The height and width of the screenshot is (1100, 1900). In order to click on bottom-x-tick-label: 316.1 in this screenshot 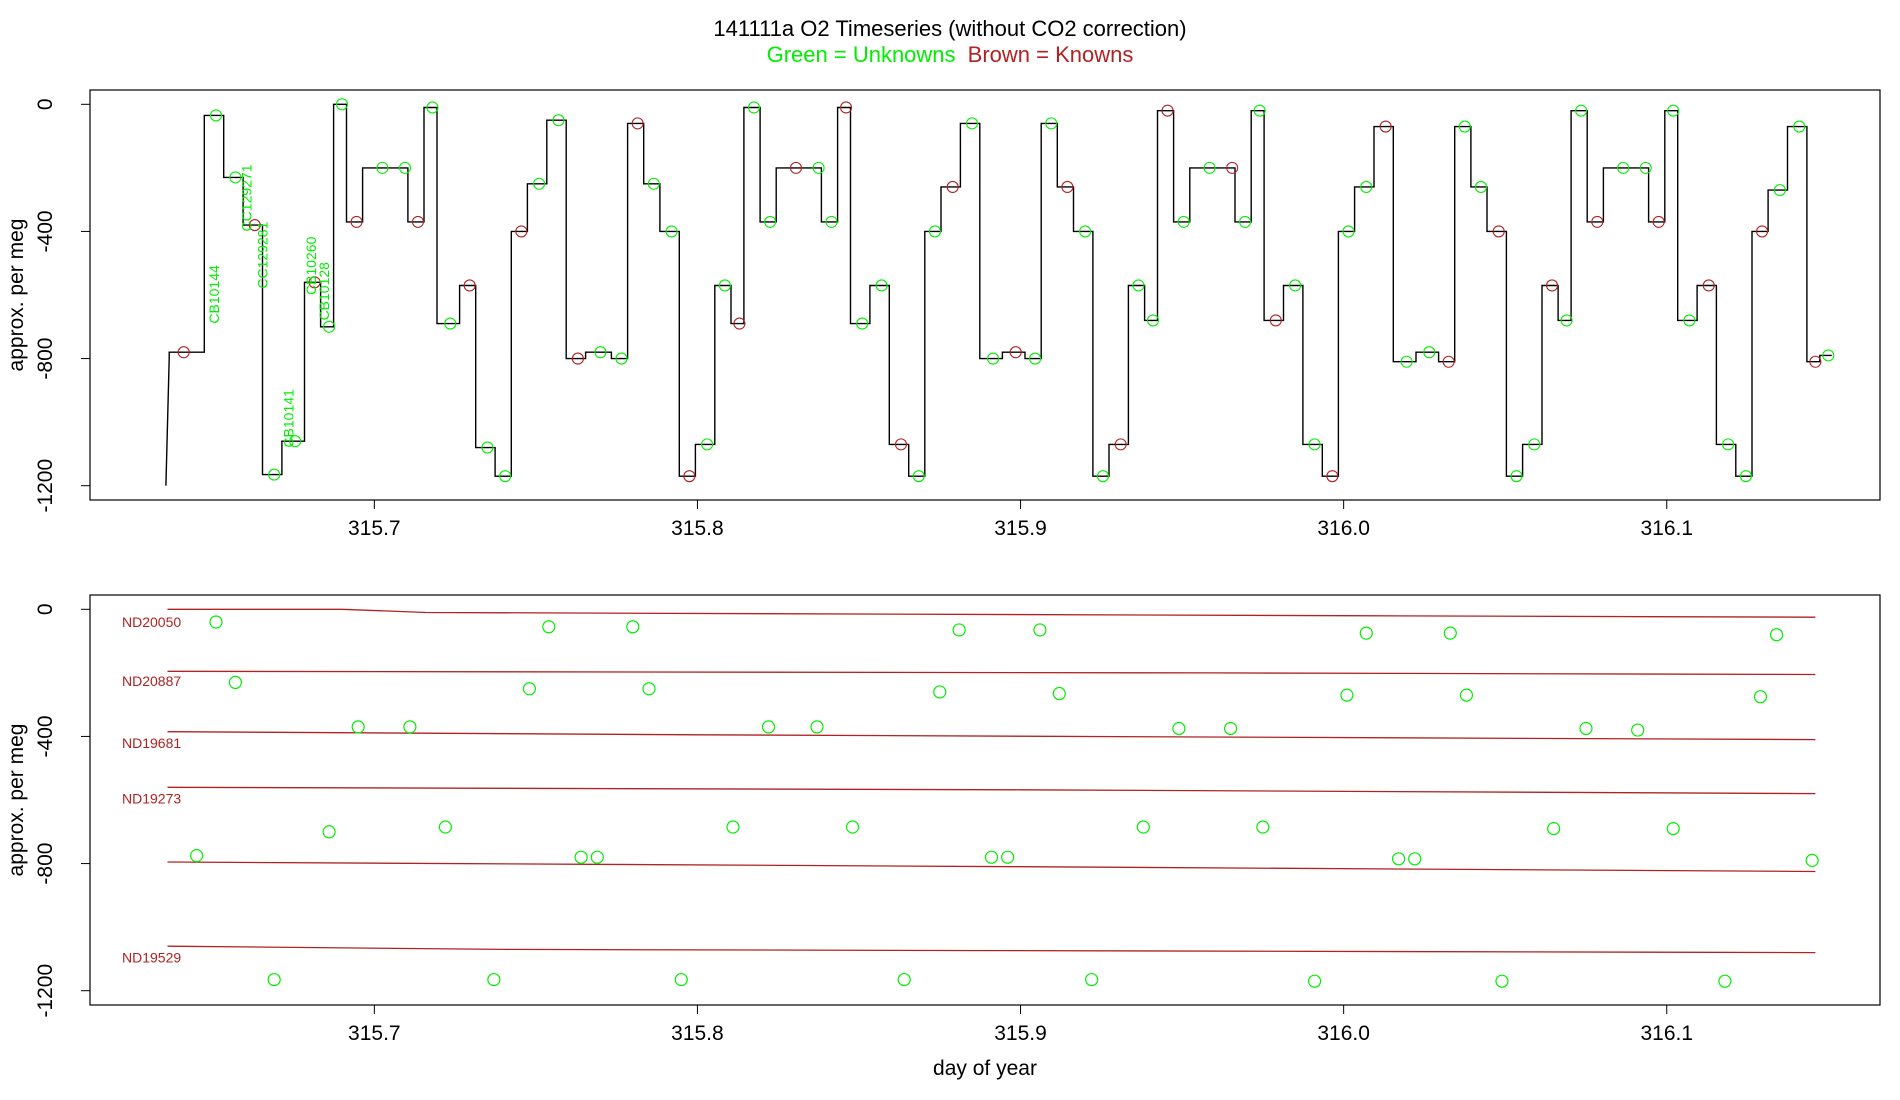, I will do `click(1666, 1033)`.